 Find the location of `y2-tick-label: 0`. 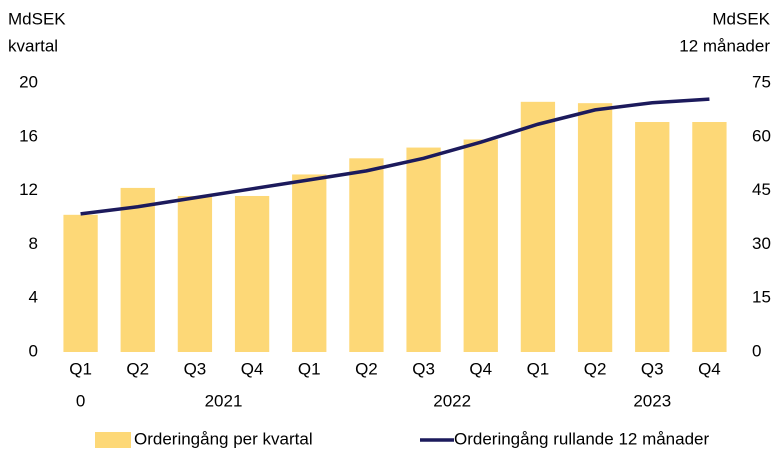

y2-tick-label: 0 is located at coordinates (756, 350).